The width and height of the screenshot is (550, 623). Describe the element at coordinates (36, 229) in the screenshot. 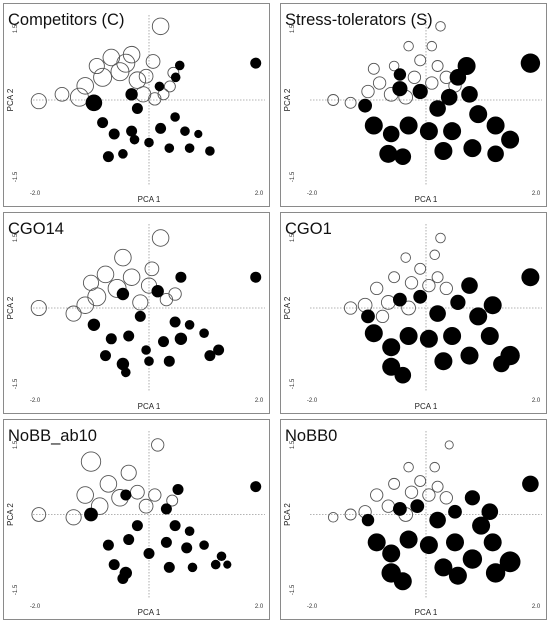

I see `chart-title: CGO14` at that location.